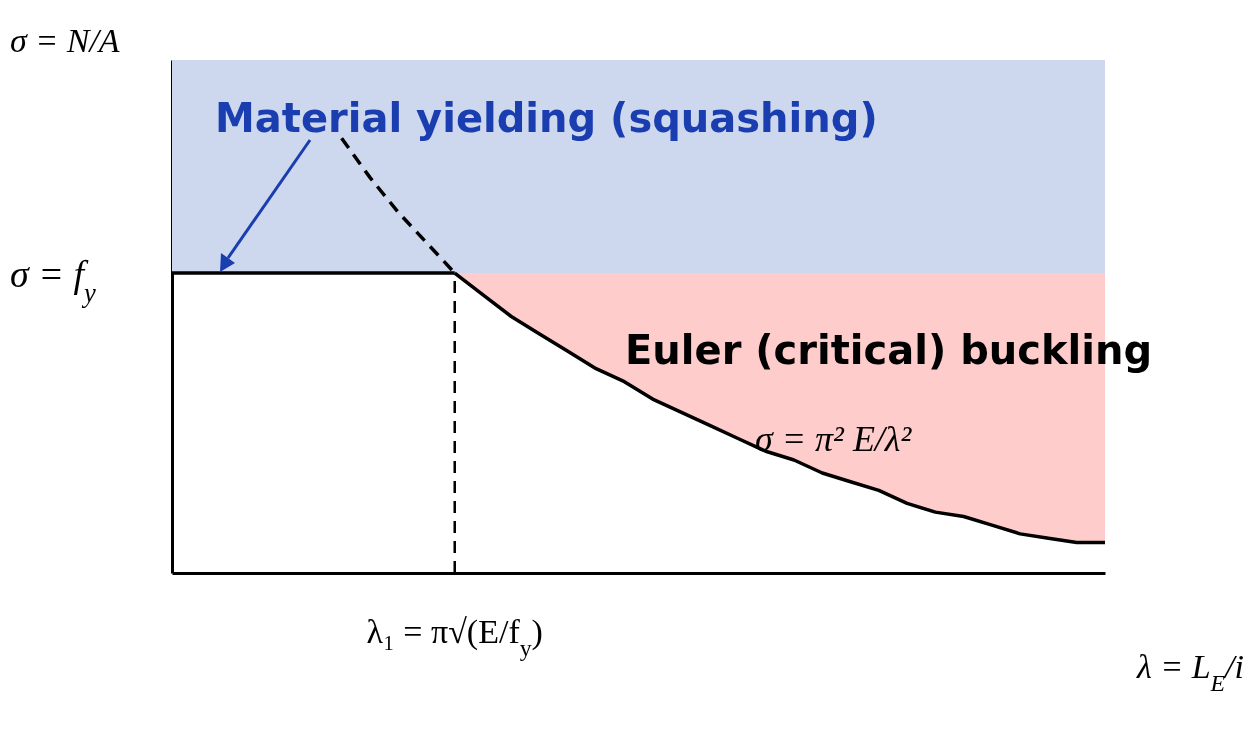 The image size is (1249, 731). What do you see at coordinates (1189, 672) in the screenshot?
I see `x-axis-title: λ = L$_{E}$/i` at bounding box center [1189, 672].